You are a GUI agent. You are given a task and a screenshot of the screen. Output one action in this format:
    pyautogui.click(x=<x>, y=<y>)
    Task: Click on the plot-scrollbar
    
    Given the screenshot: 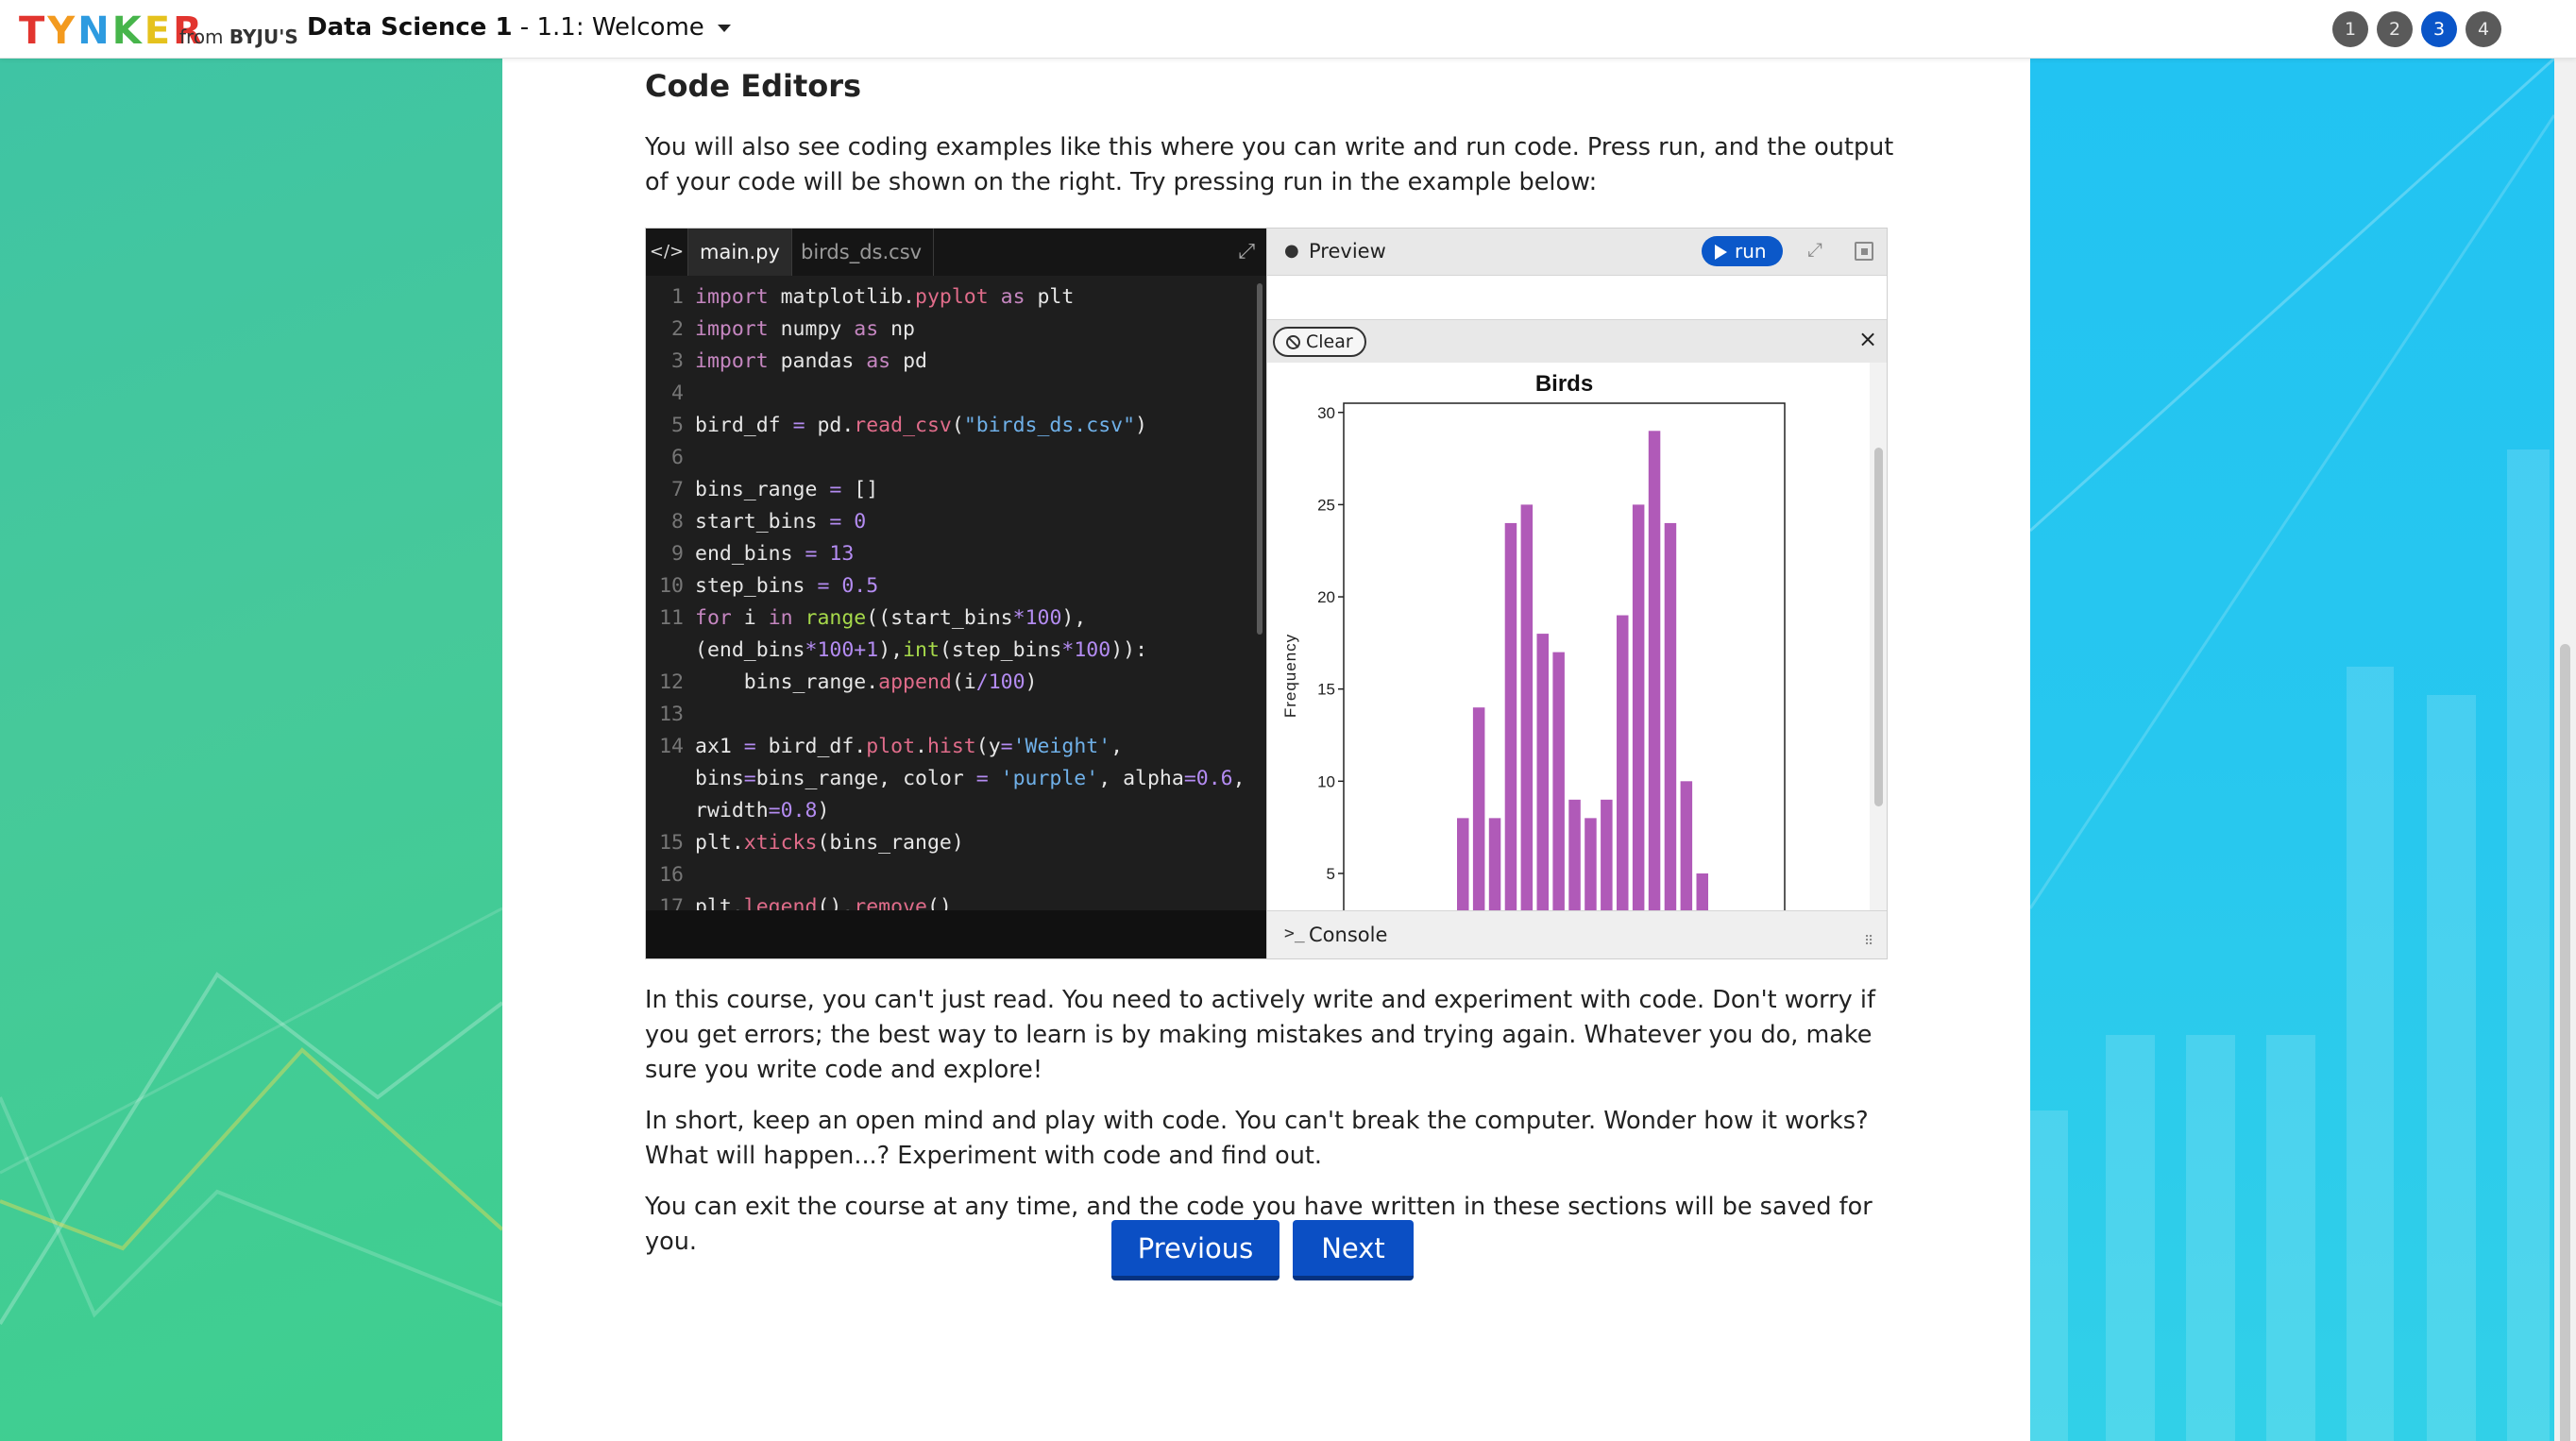 What is the action you would take?
    pyautogui.click(x=1878, y=636)
    